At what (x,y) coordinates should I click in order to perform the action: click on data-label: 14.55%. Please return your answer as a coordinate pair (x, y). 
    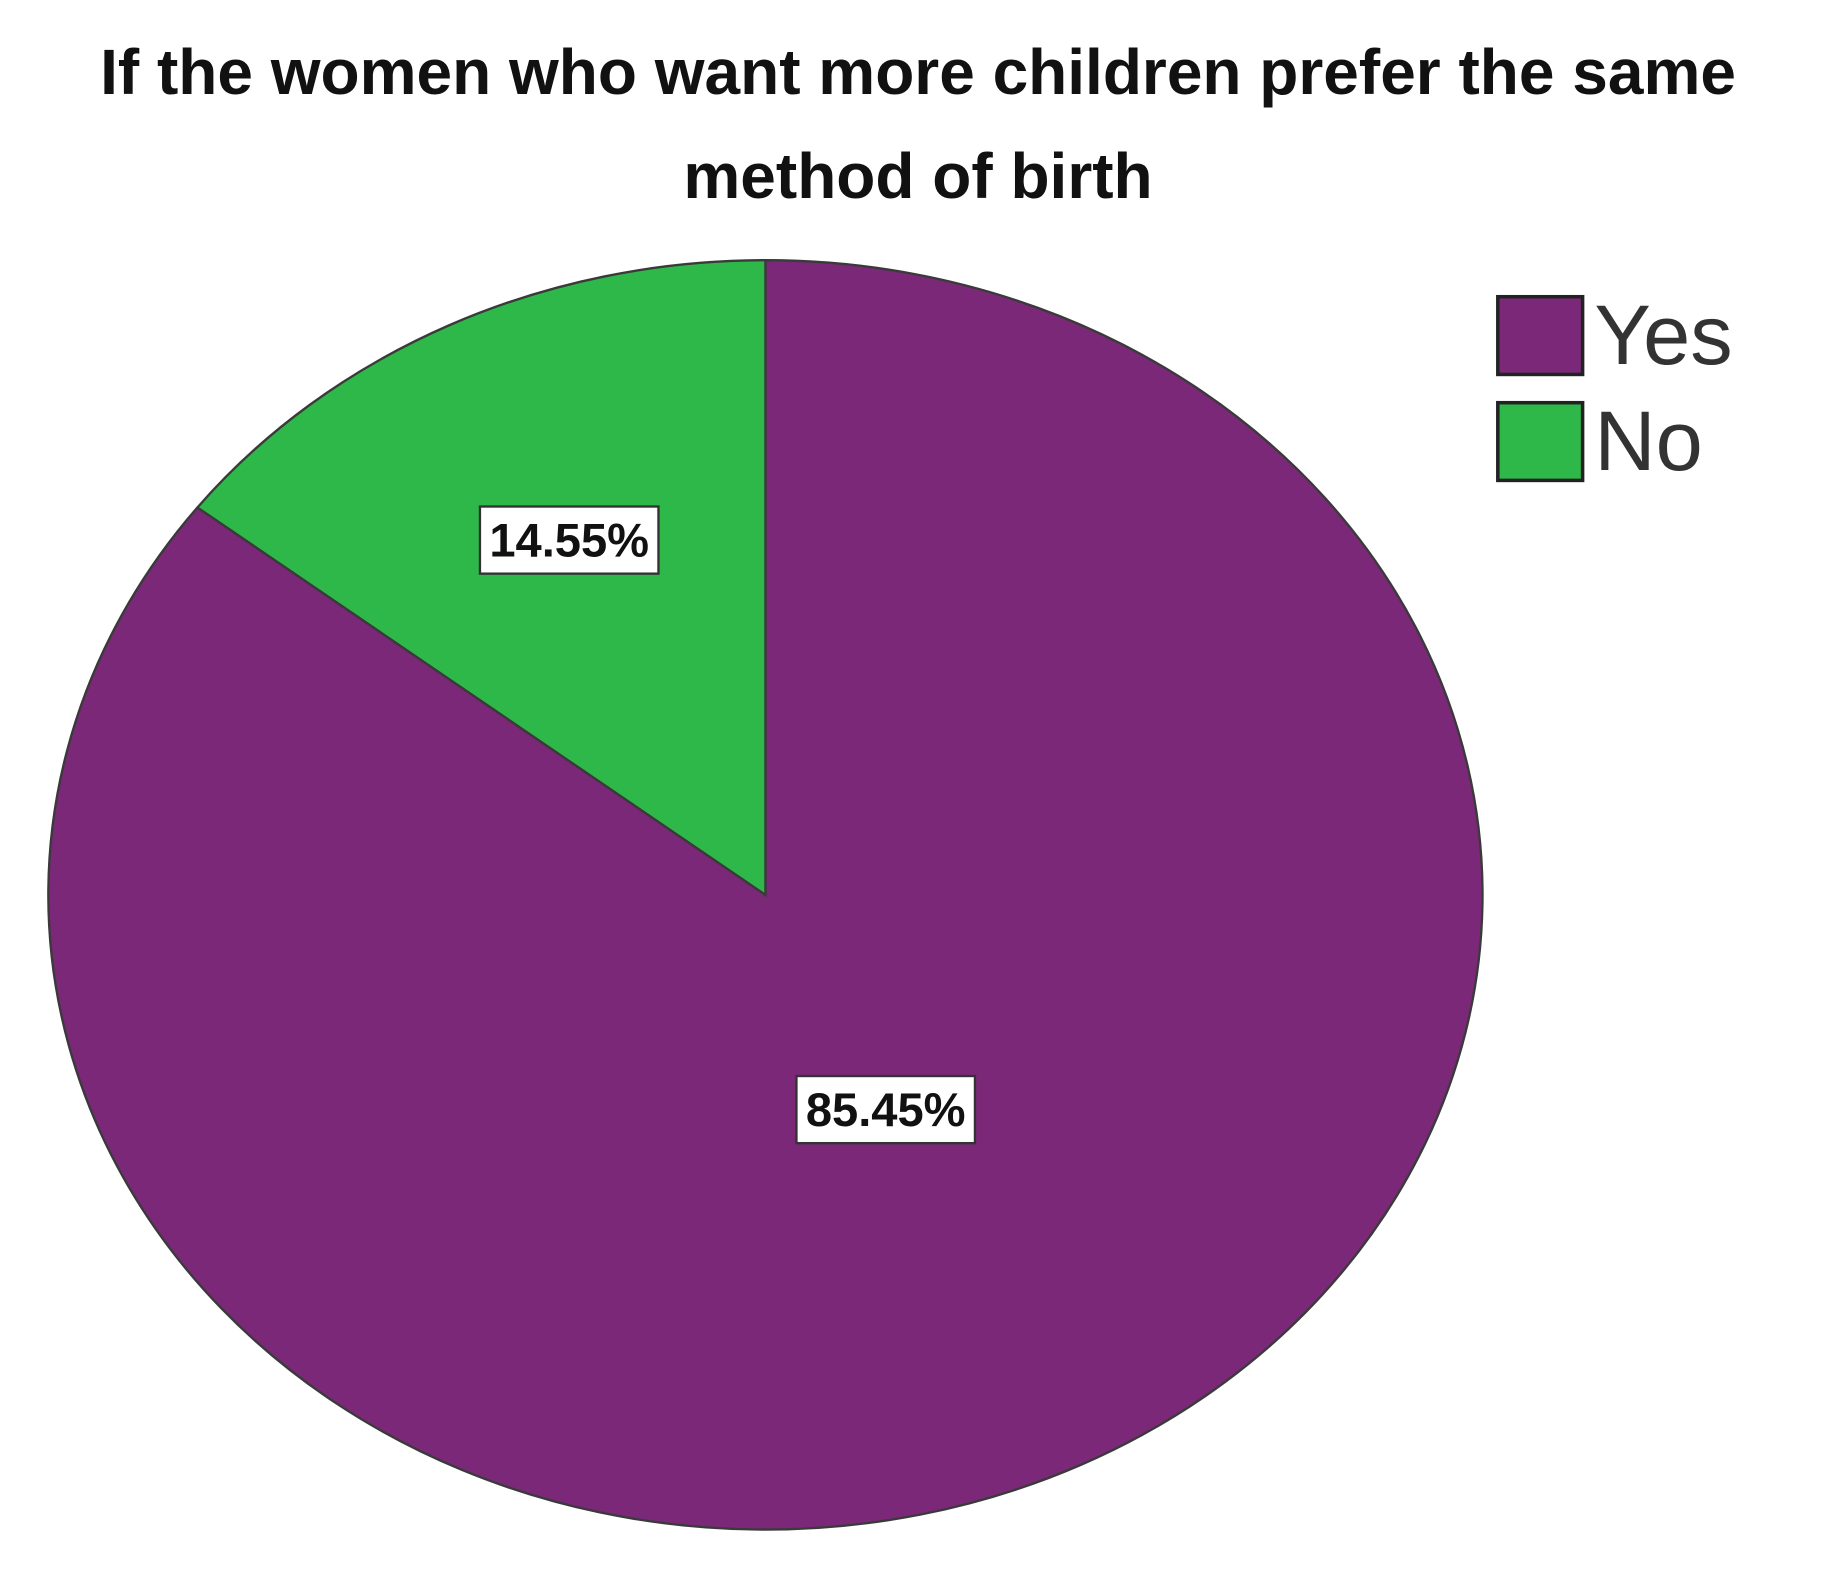
    Looking at the image, I should click on (569, 540).